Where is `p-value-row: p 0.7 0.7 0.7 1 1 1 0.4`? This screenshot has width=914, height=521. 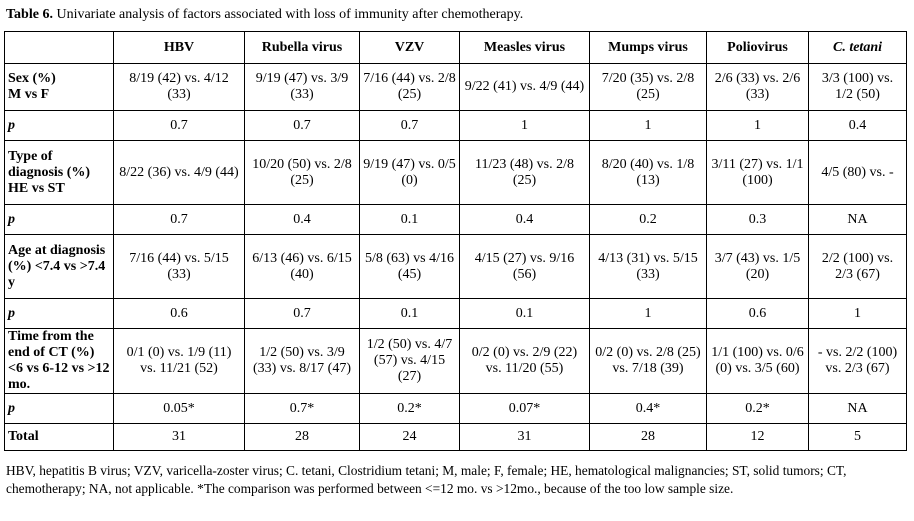 p-value-row: p 0.7 0.7 0.7 1 1 1 0.4 is located at coordinates (455, 125).